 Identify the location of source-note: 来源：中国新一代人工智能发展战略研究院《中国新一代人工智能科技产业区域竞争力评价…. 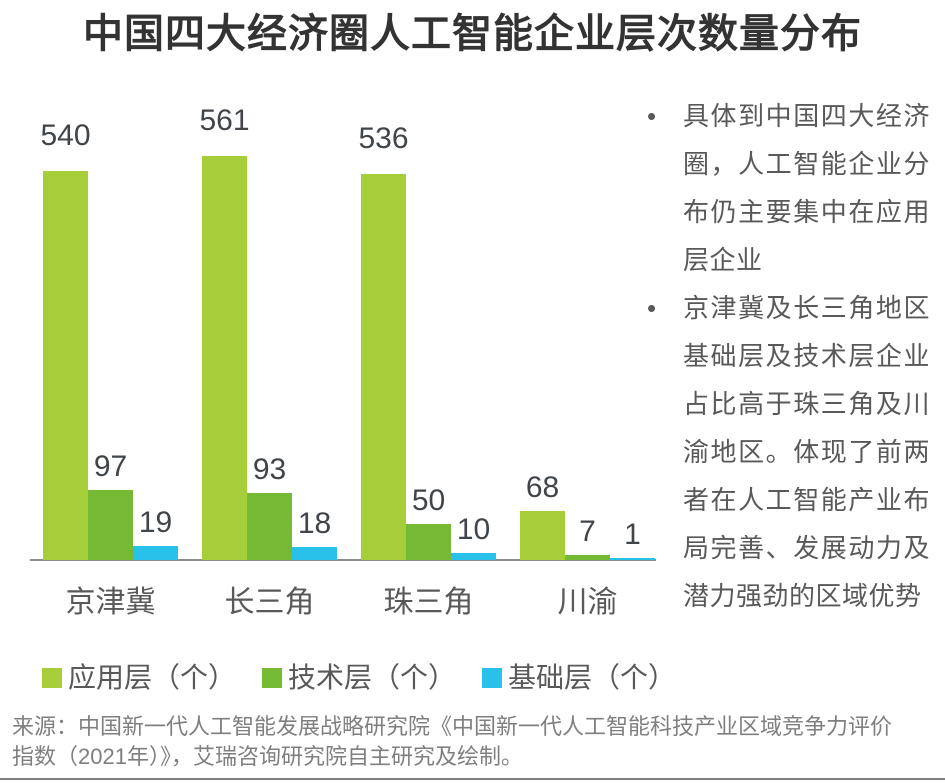
(452, 741).